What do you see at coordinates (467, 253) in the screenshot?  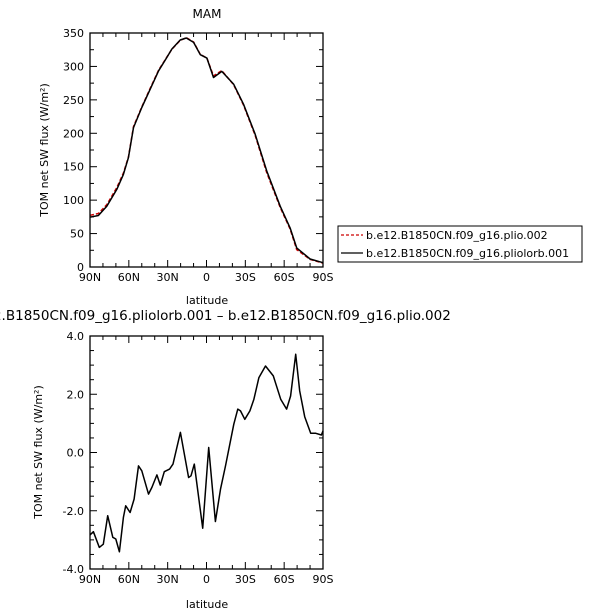 I see `legend-label-pliolorb: b.e12.B1850CN.f09_g16.pliolorb.001` at bounding box center [467, 253].